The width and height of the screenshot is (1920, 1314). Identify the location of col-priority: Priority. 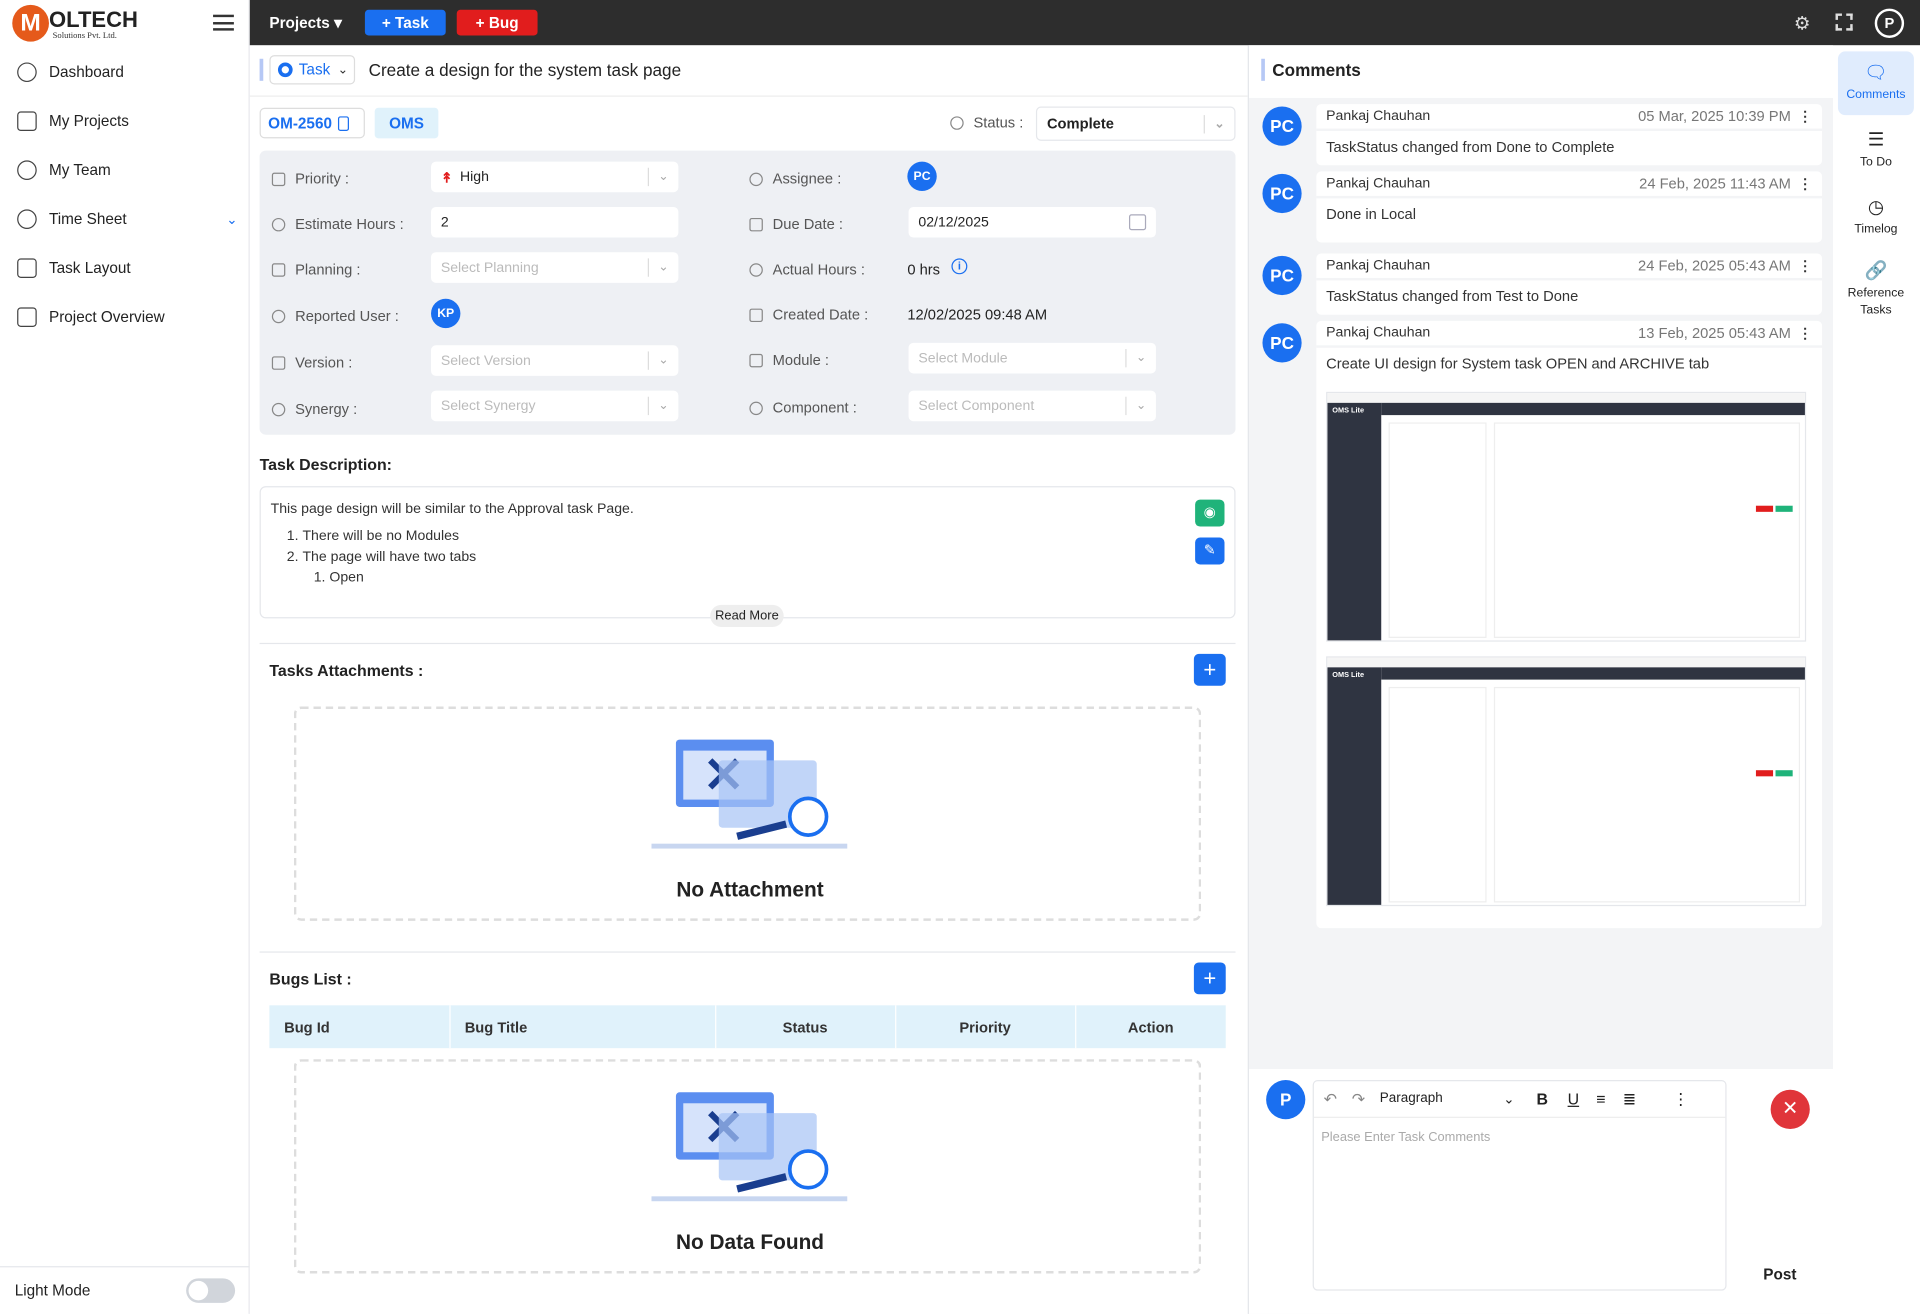
(985, 1027).